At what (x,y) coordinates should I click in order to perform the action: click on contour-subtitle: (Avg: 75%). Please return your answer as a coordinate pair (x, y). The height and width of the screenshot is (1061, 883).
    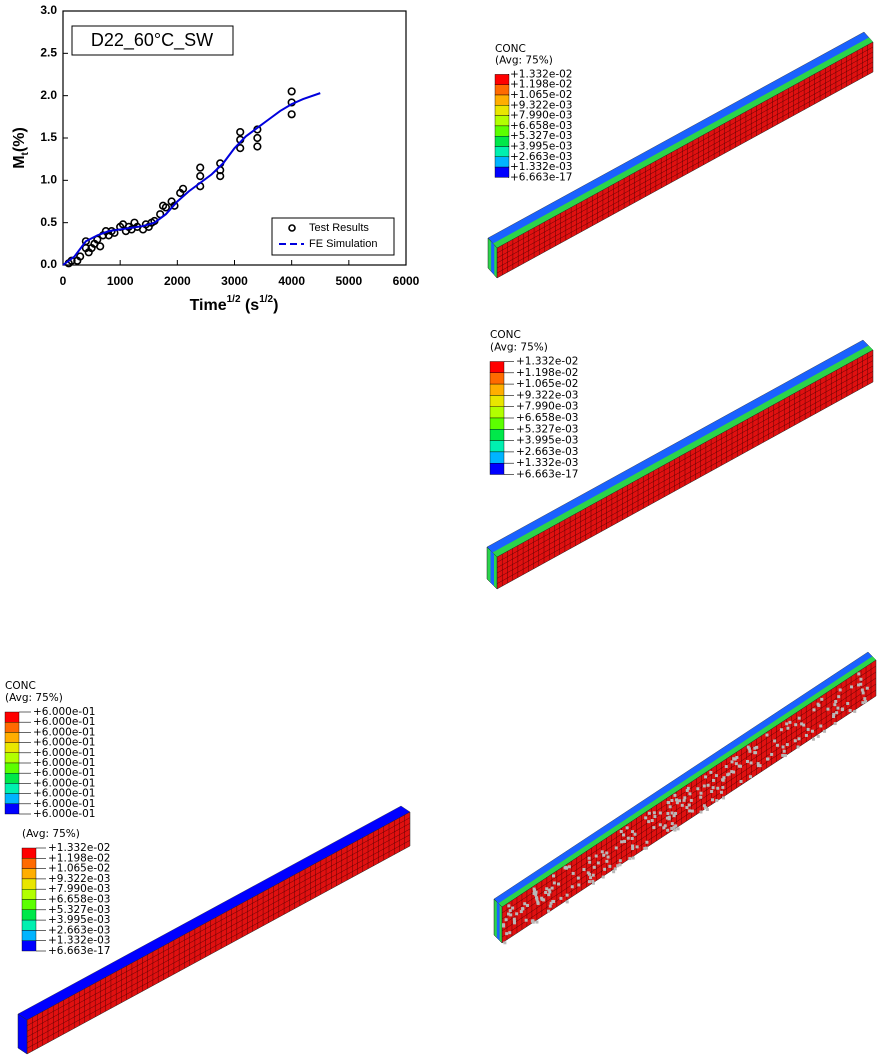
    Looking at the image, I should click on (519, 348).